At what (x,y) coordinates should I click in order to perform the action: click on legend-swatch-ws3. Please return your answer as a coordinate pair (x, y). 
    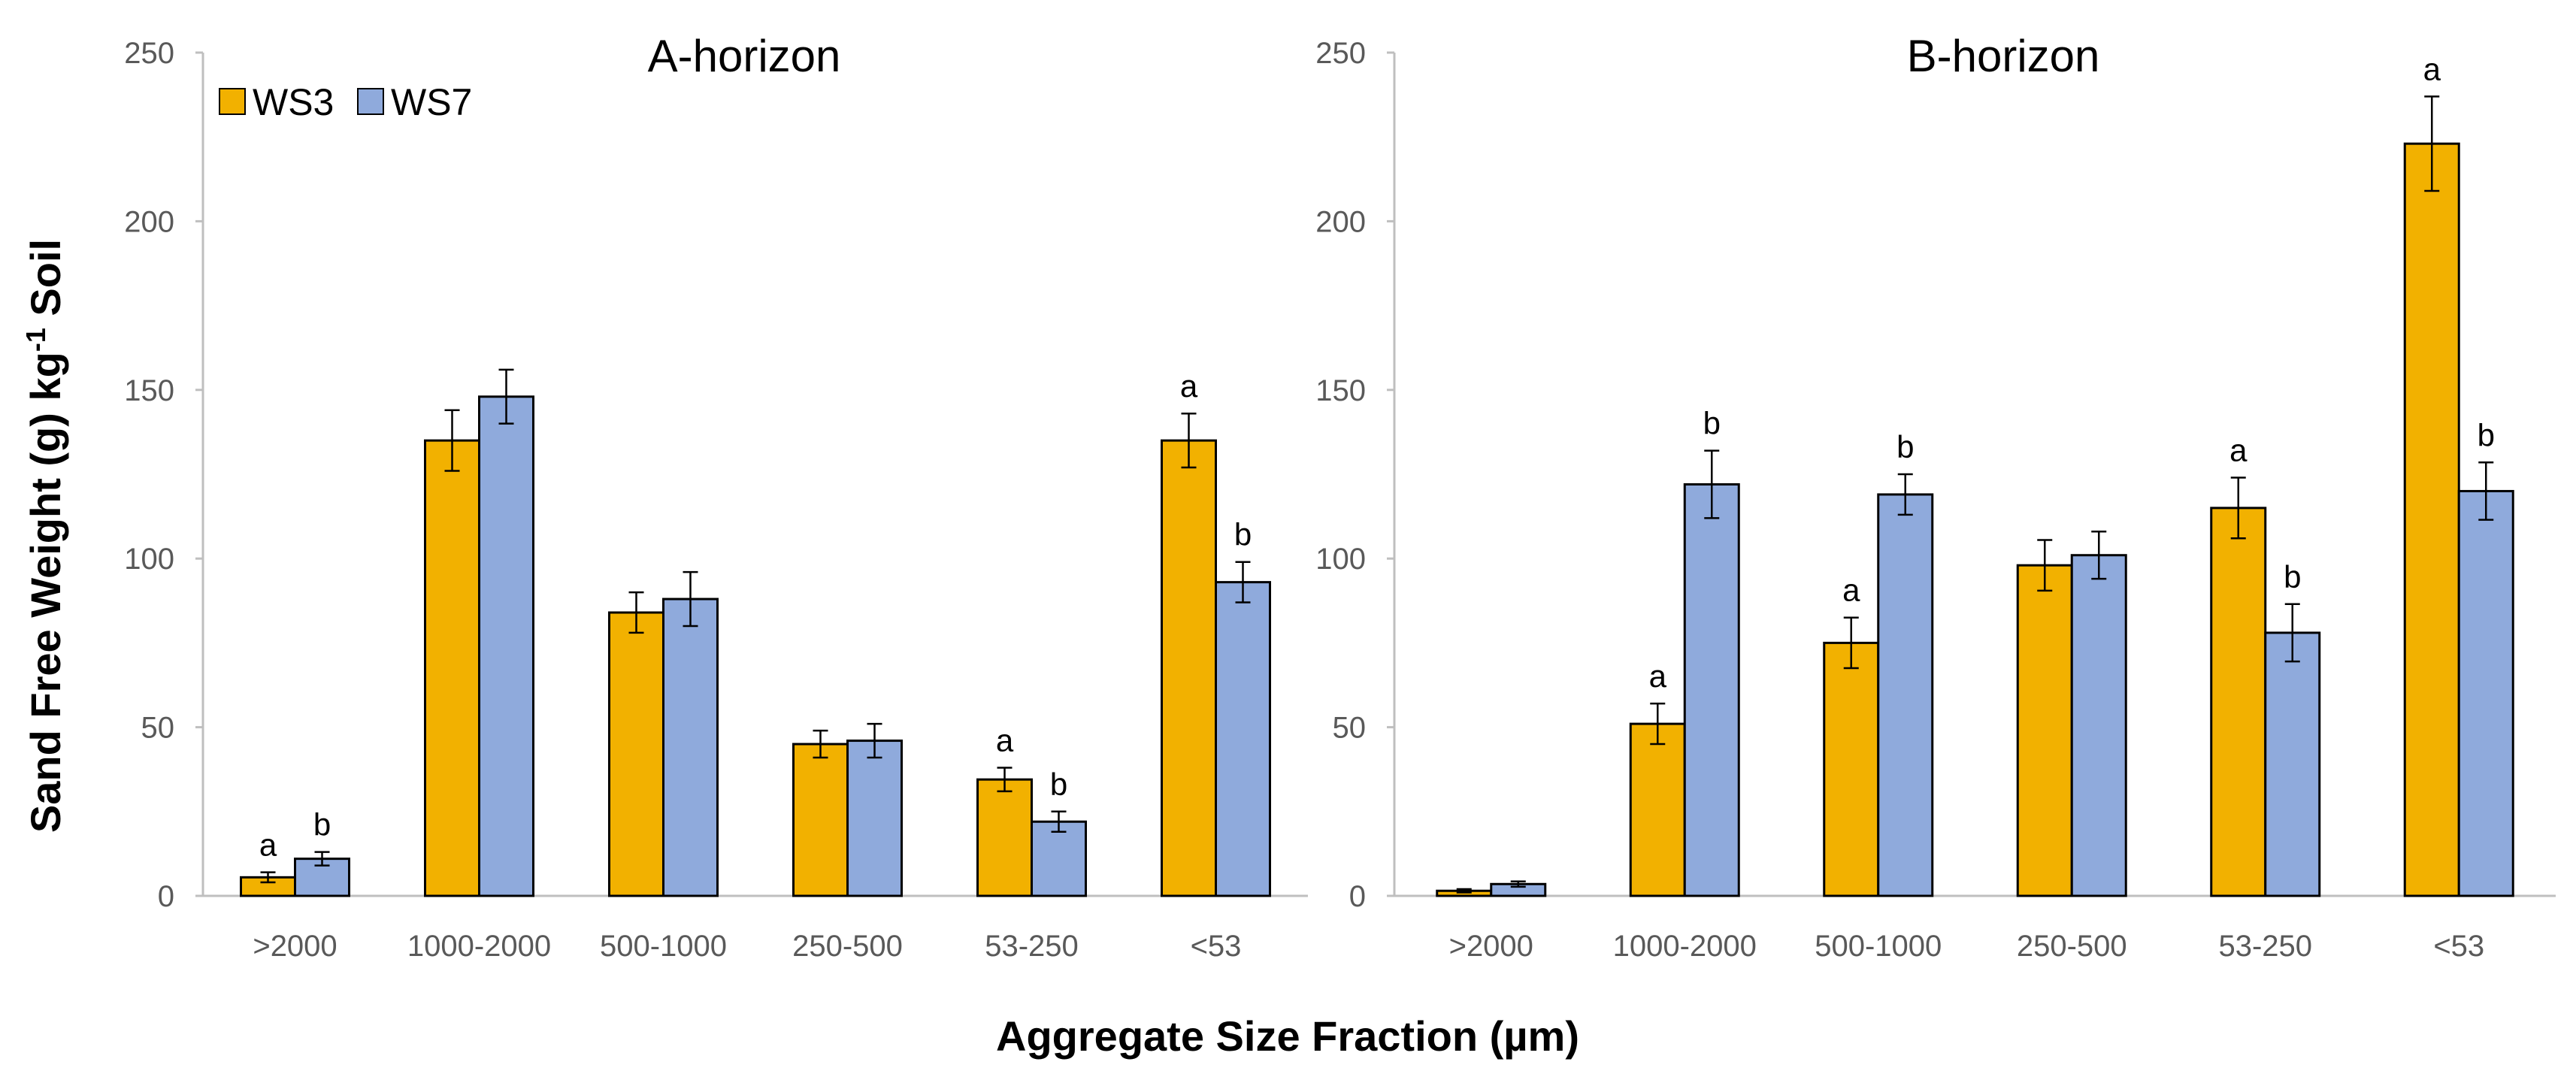
    Looking at the image, I should click on (232, 101).